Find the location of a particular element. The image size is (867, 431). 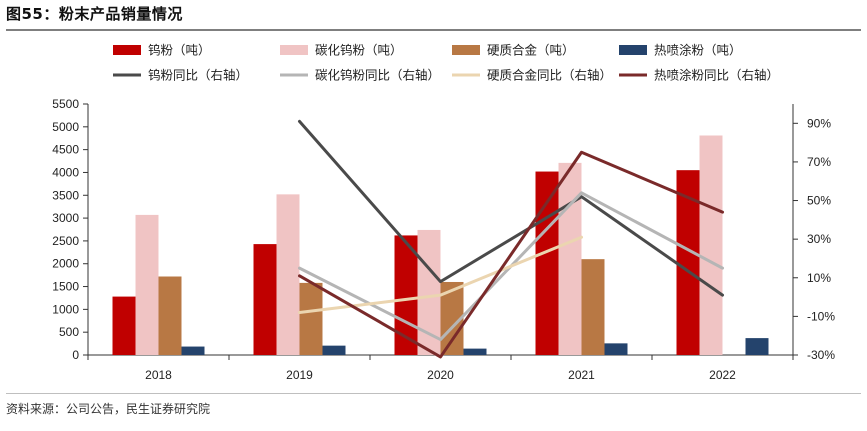

left-axis-tick-label: 2500 is located at coordinates (65, 241).